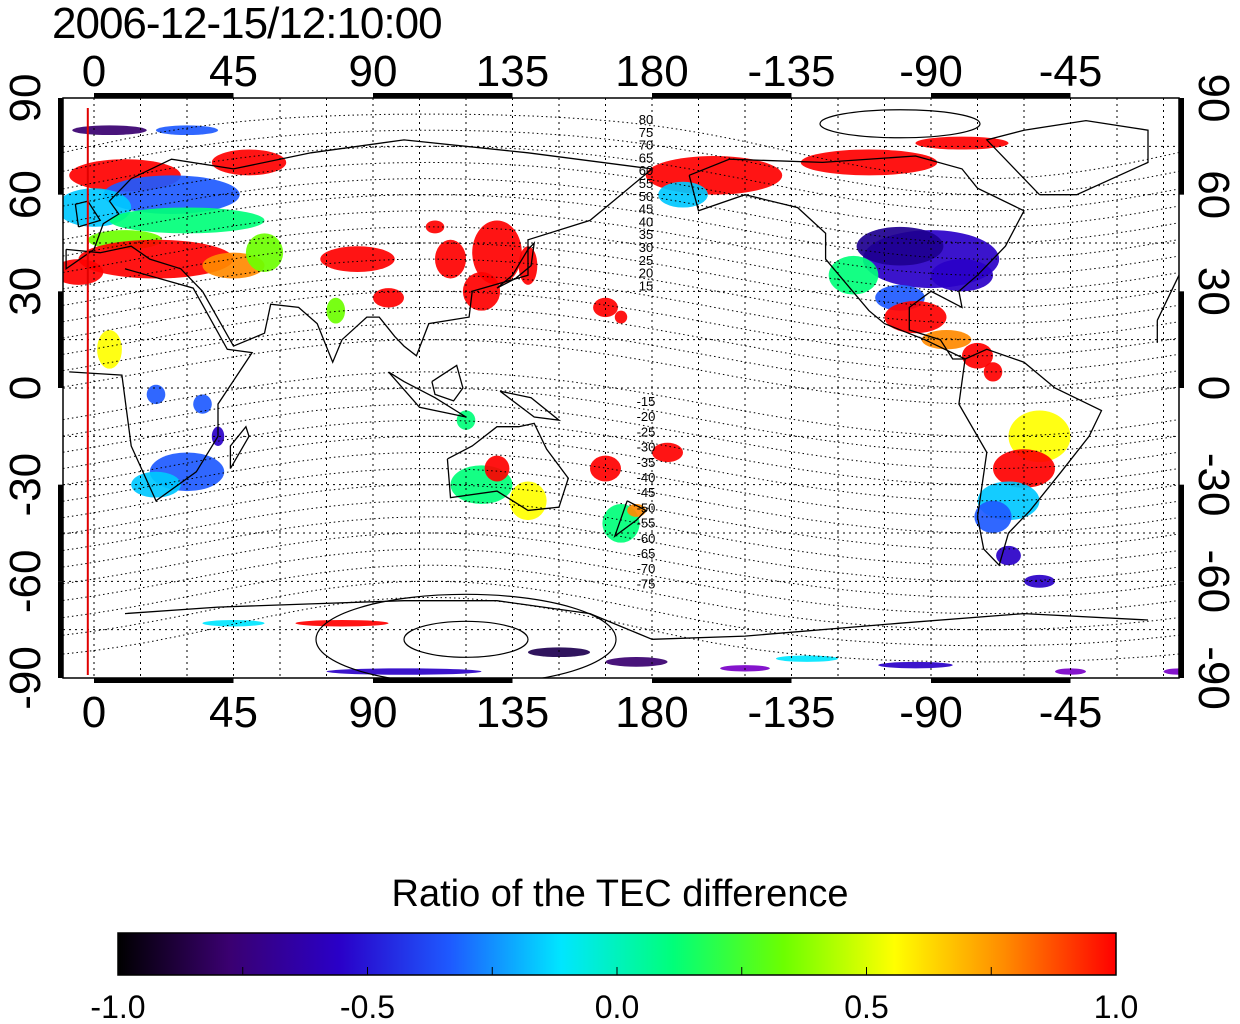 The image size is (1240, 1024). What do you see at coordinates (646, 538) in the screenshot?
I see `mlat-label: -60` at bounding box center [646, 538].